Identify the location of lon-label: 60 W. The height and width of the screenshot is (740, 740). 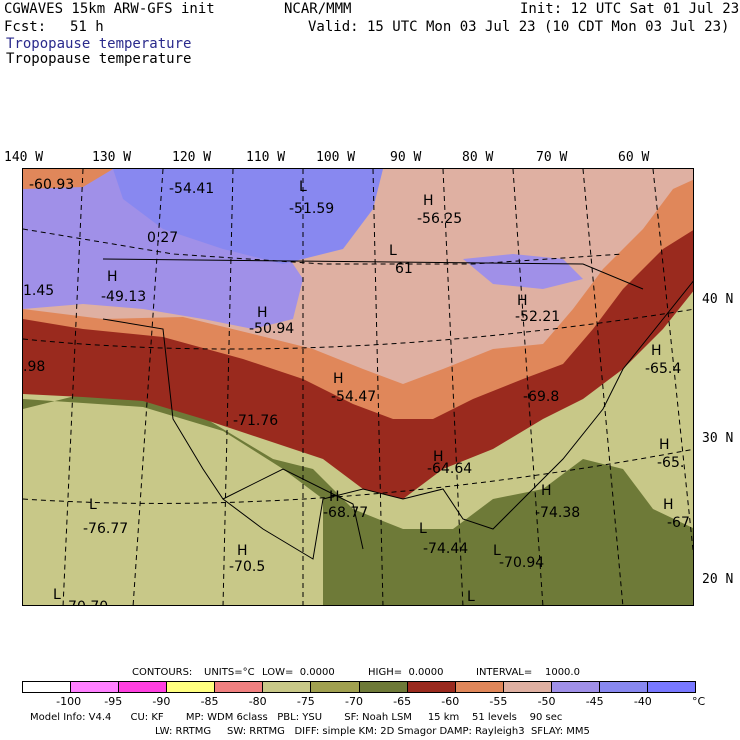
(634, 157).